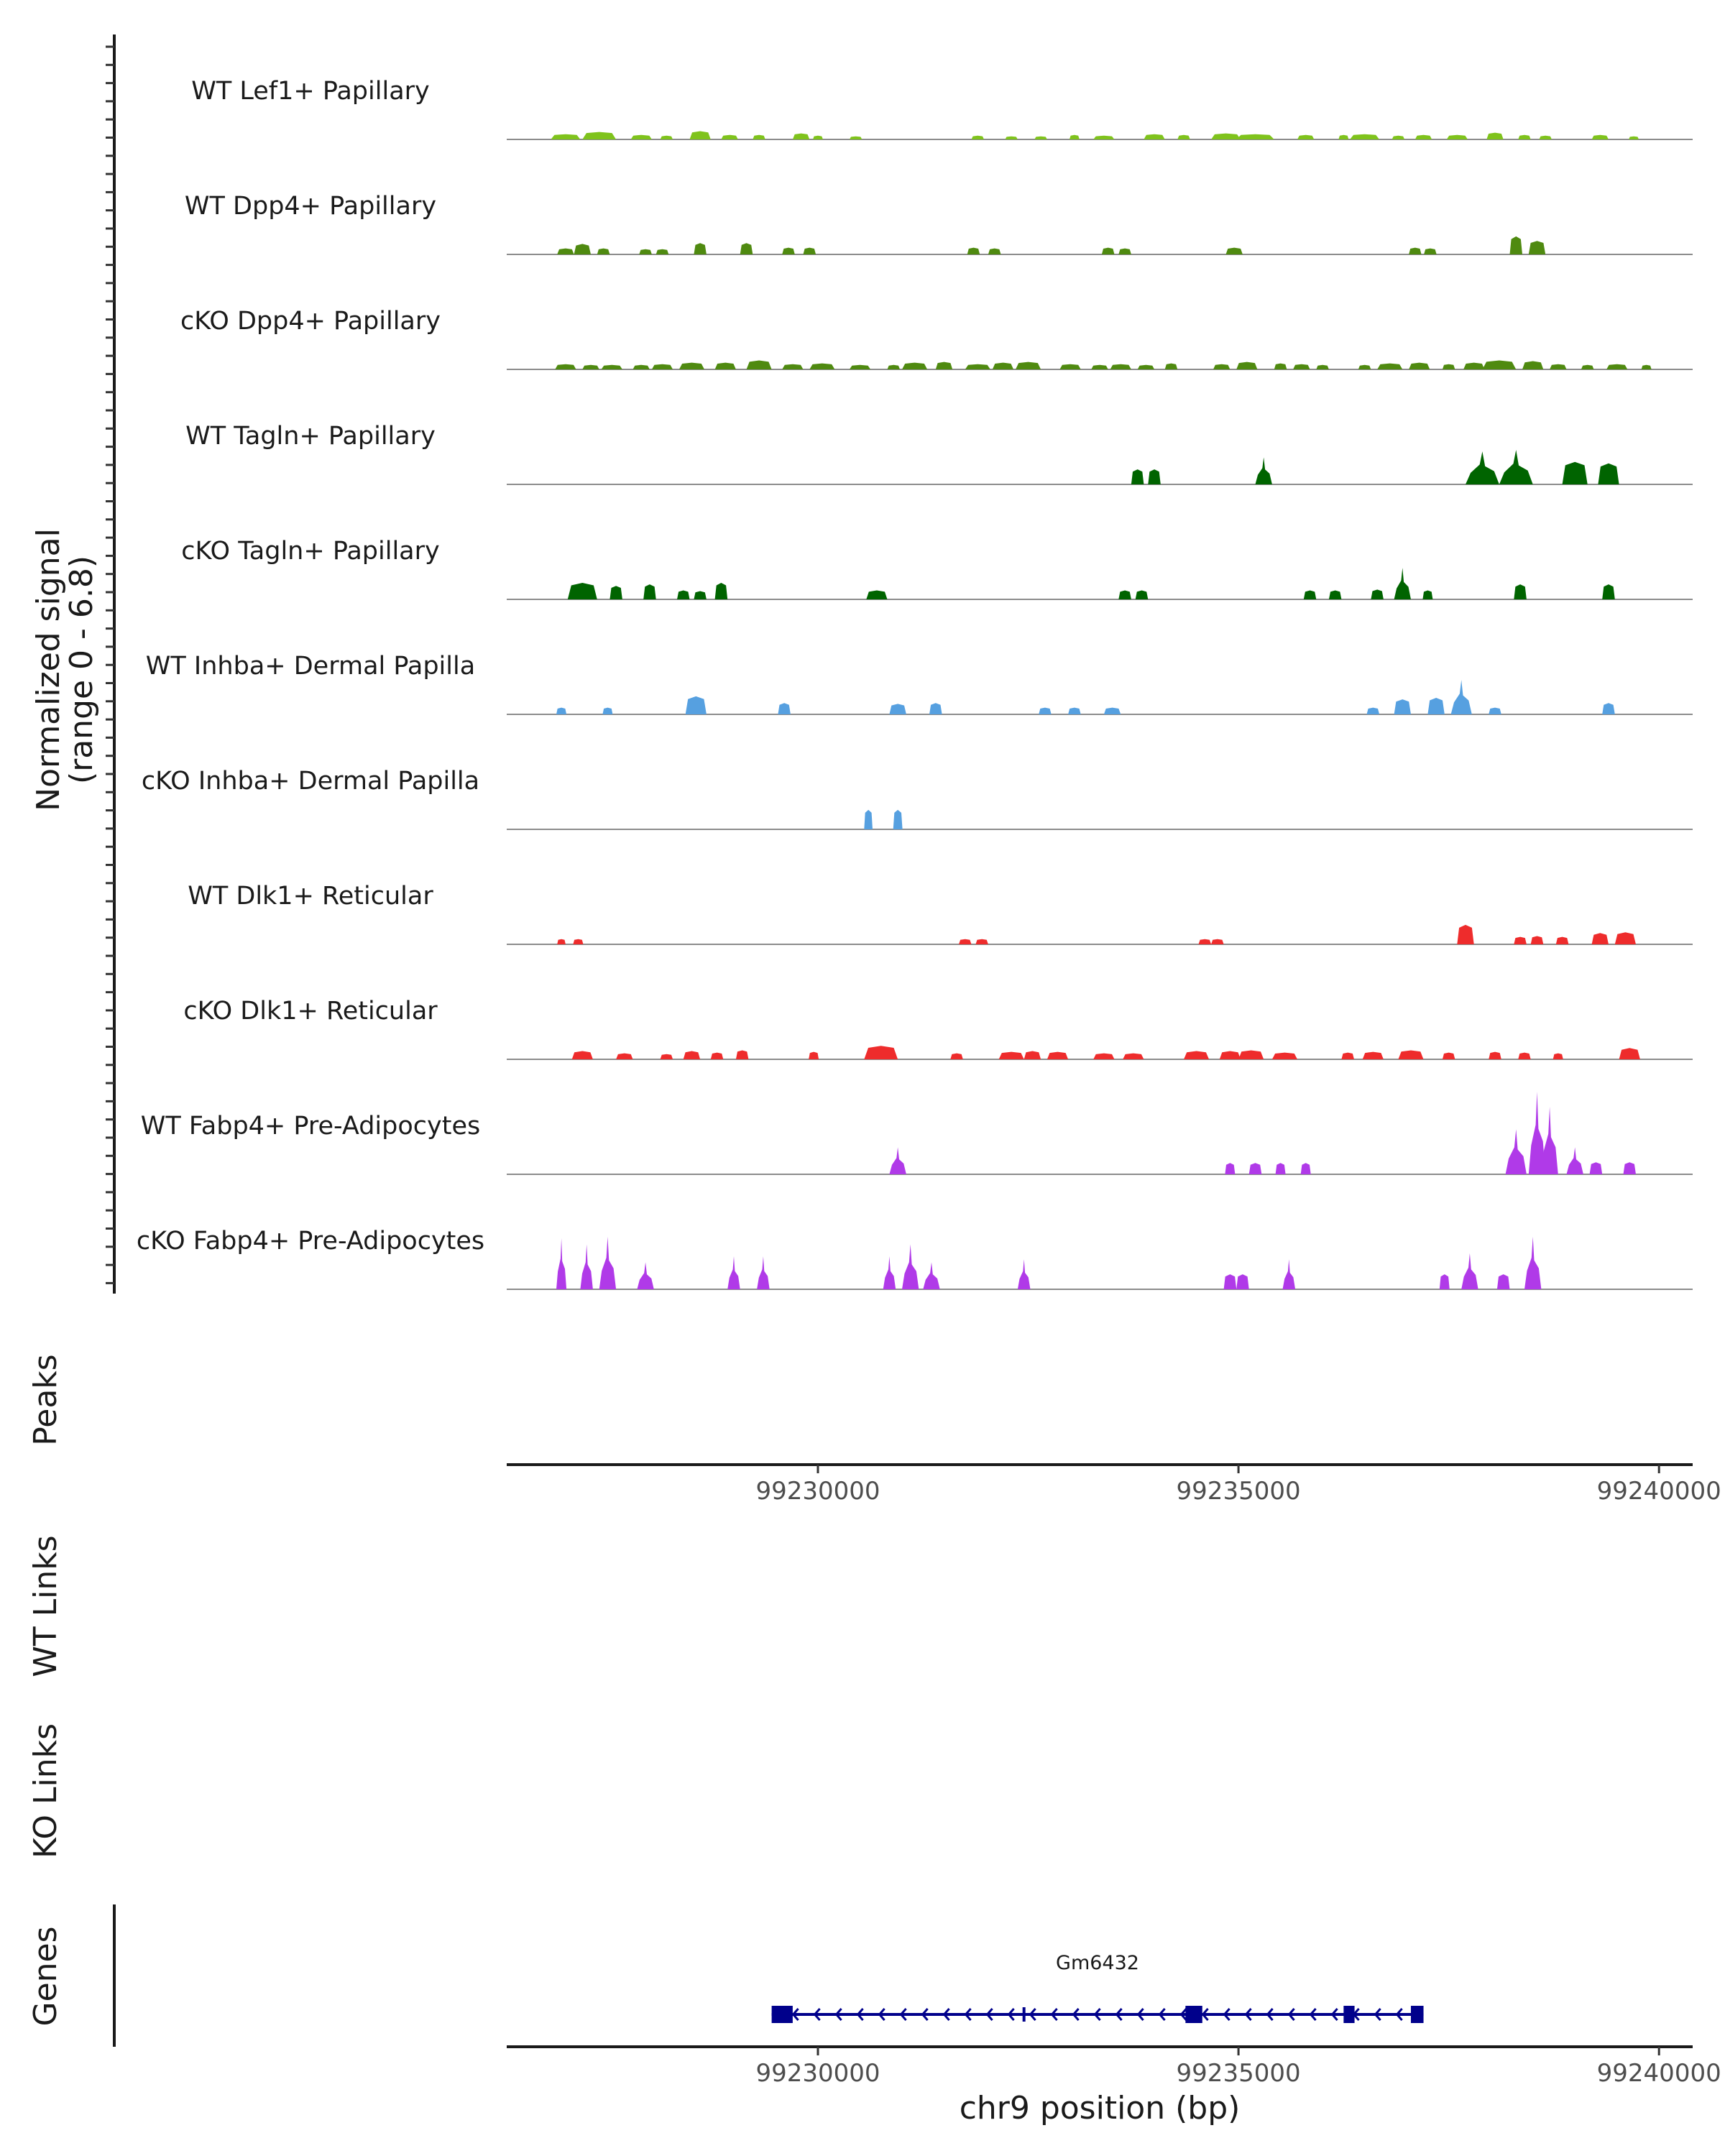  I want to click on track-2: cKO Dpp4+ Papillary, so click(936, 338).